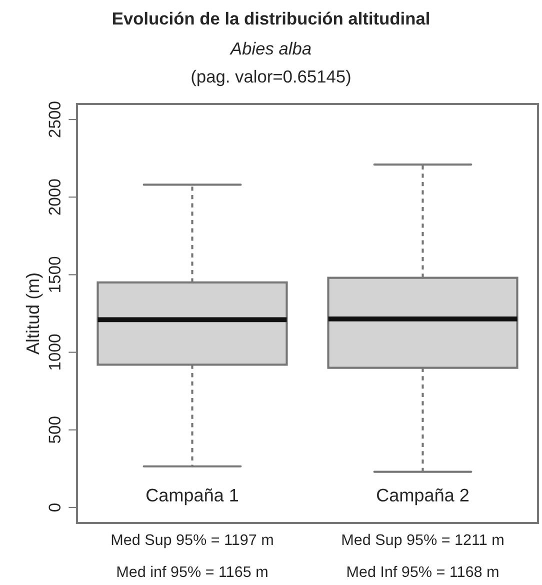 The width and height of the screenshot is (542, 585). I want to click on y-tick-label: 1500, so click(54, 274).